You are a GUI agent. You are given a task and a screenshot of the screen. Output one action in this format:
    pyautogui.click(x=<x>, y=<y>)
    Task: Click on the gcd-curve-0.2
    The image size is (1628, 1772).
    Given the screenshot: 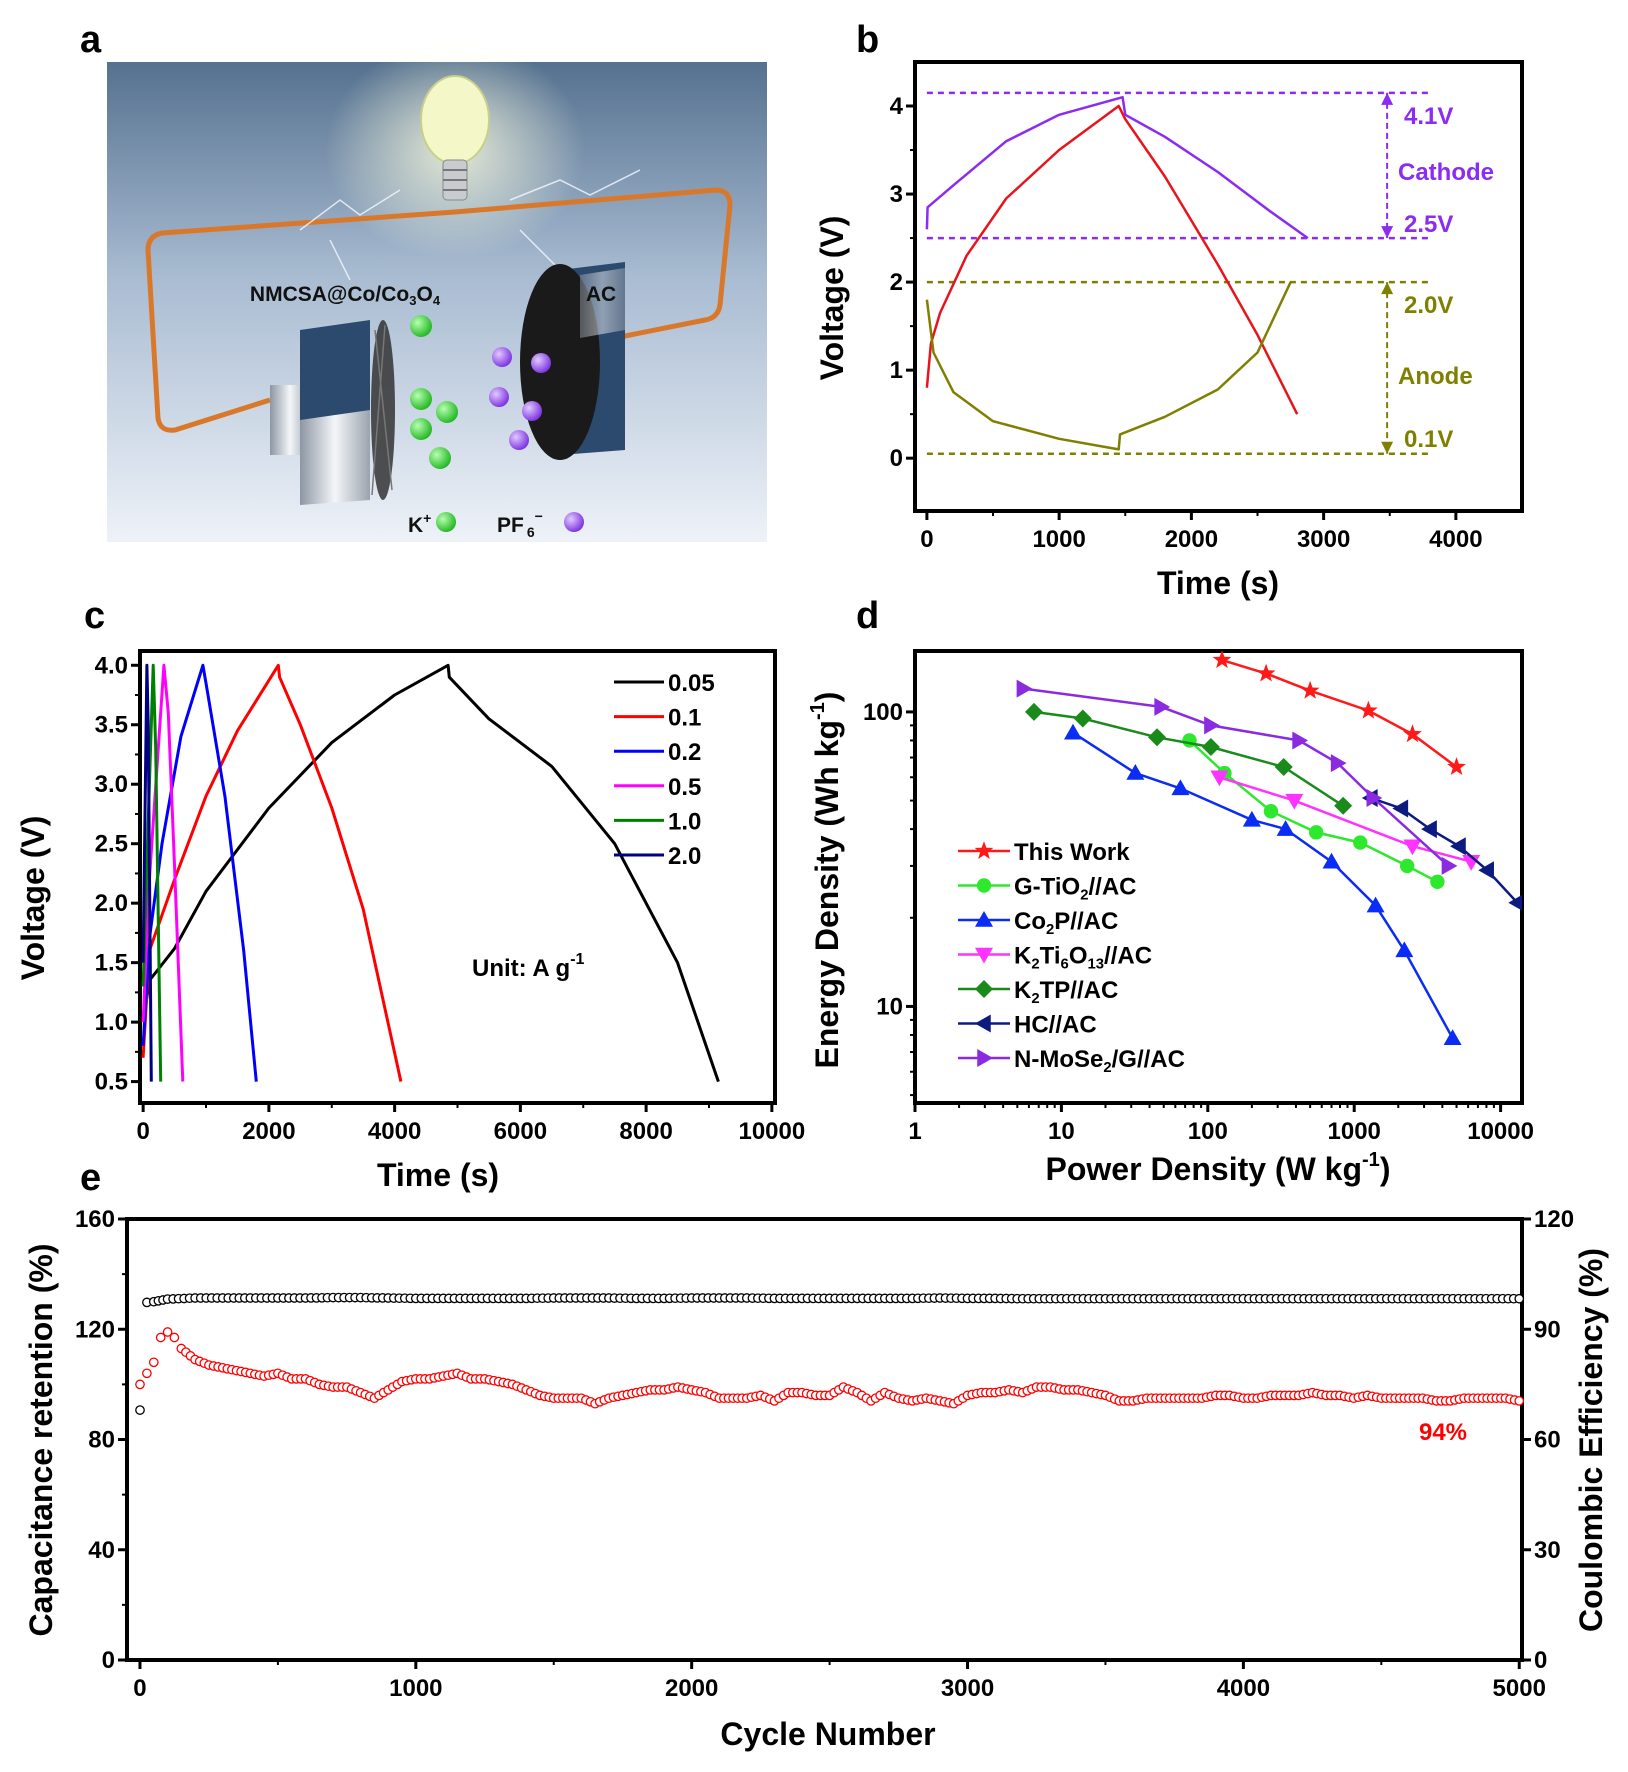 What is the action you would take?
    pyautogui.click(x=199, y=872)
    